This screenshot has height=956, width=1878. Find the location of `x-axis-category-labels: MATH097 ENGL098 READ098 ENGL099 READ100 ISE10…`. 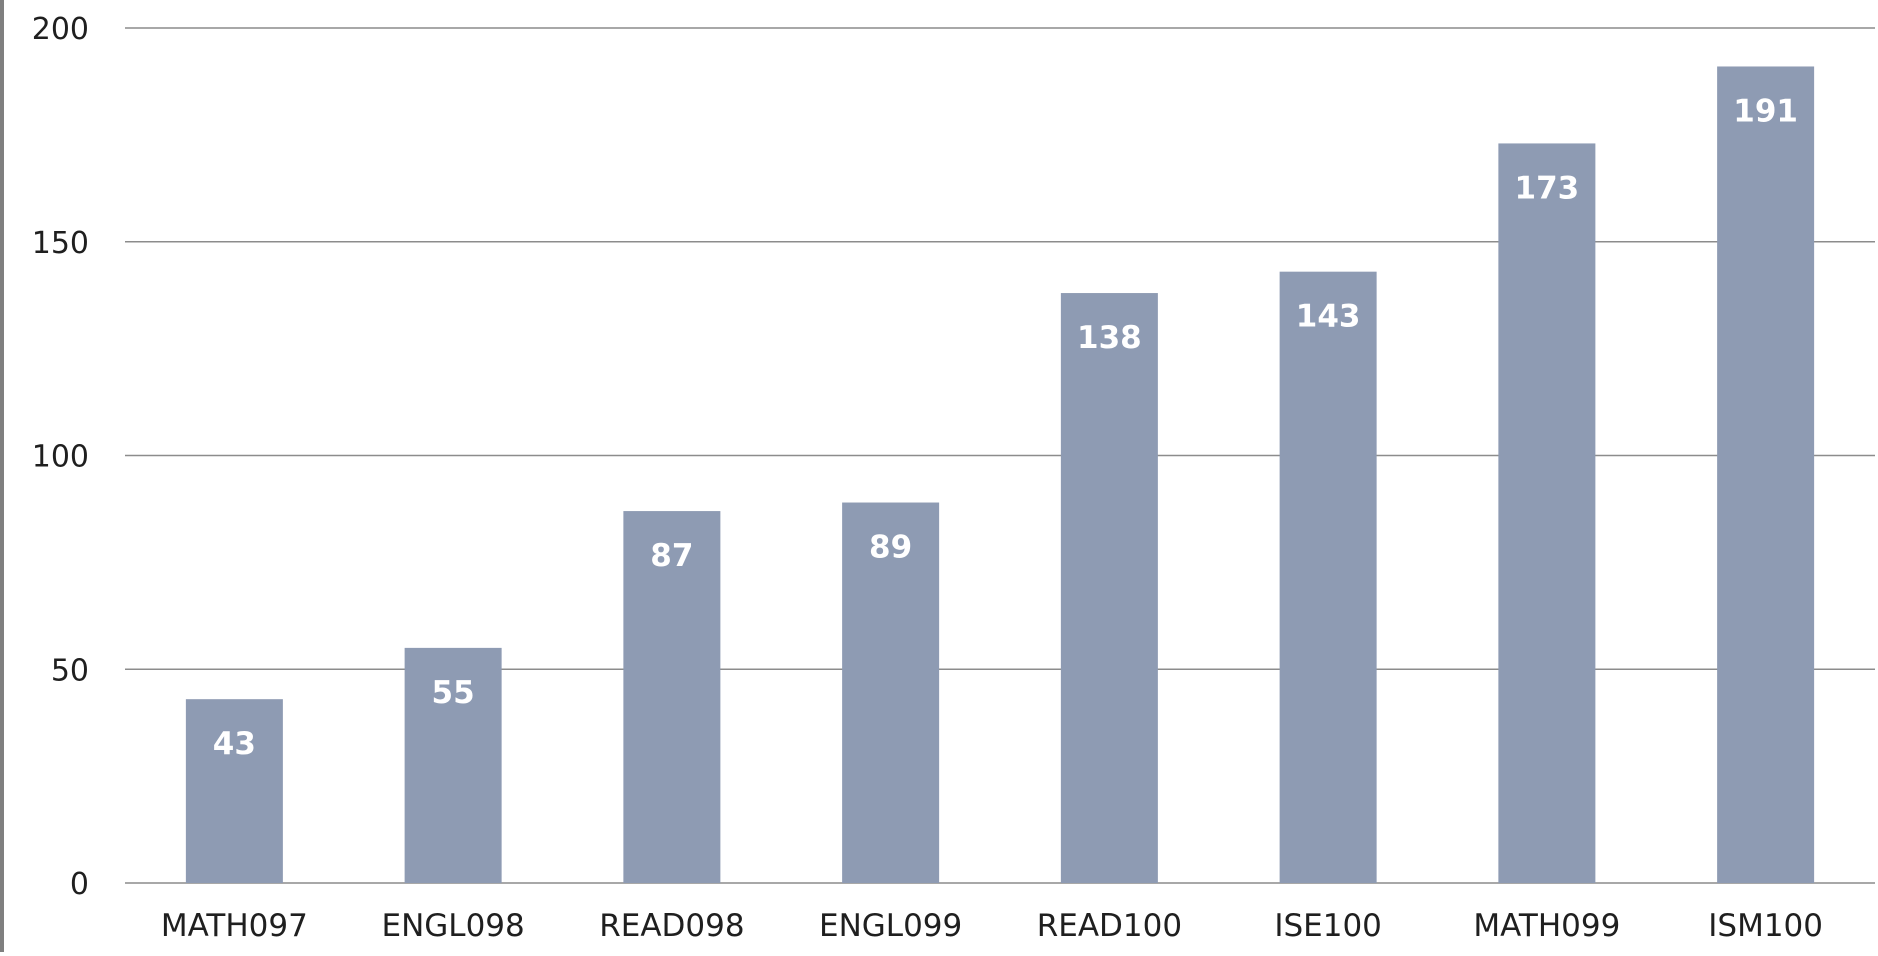

x-axis-category-labels: MATH097 ENGL098 READ098 ENGL099 READ100 ISE10… is located at coordinates (992, 926).